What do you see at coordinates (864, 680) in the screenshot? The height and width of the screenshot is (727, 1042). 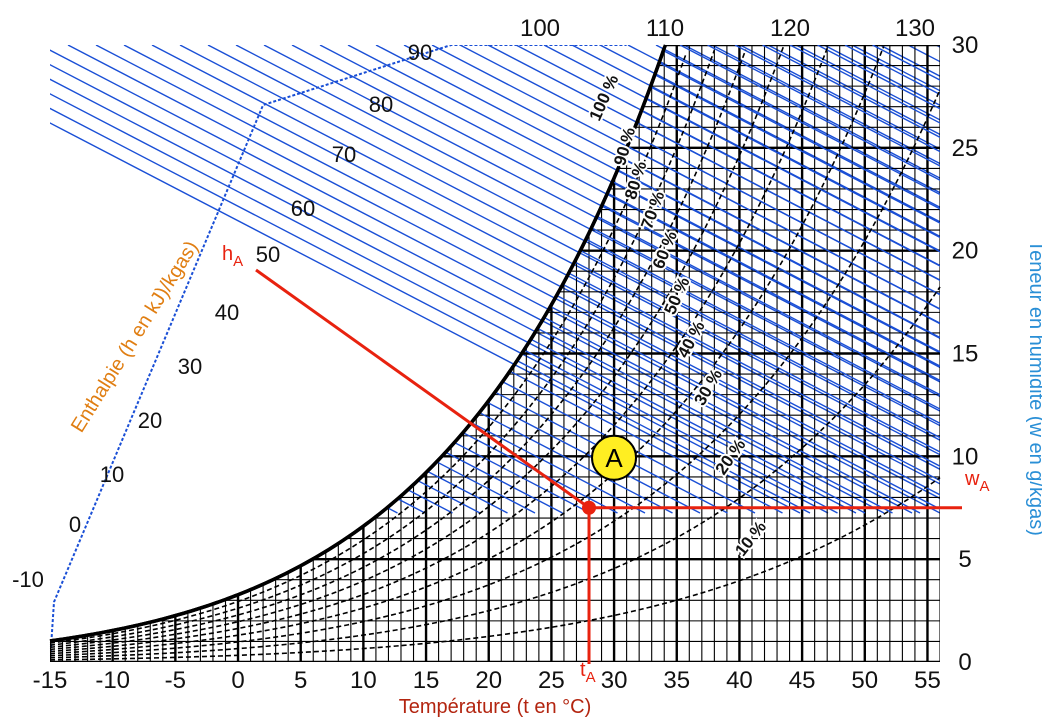 I see `x-tick-label: 50` at bounding box center [864, 680].